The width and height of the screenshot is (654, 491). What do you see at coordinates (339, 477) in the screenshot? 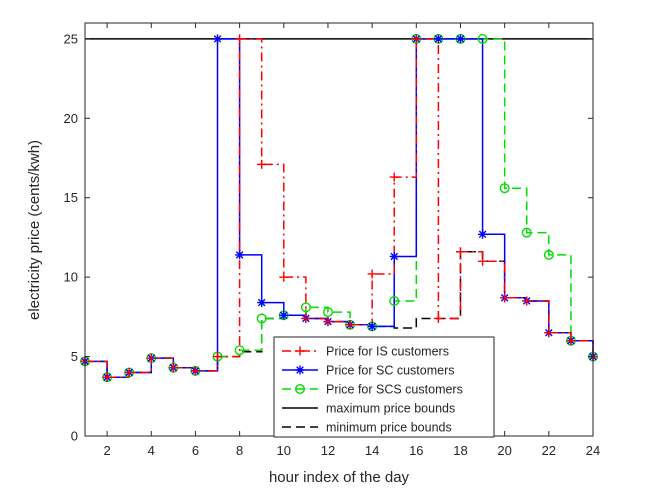
I see `x-axis-label: hour index of the day` at bounding box center [339, 477].